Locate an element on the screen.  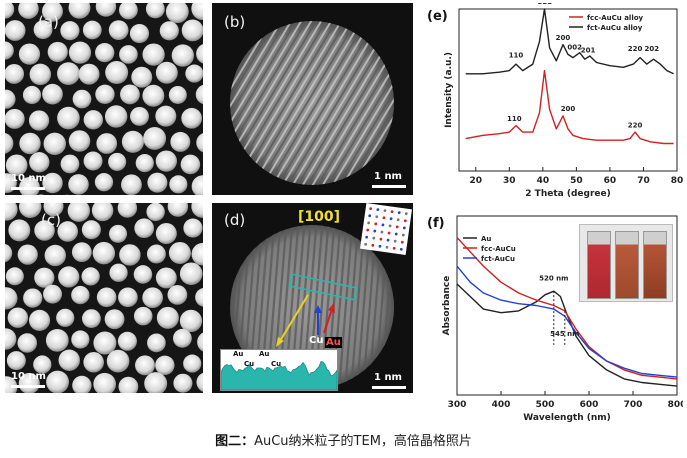
x-tick-label: 20 is located at coordinates (476, 181).